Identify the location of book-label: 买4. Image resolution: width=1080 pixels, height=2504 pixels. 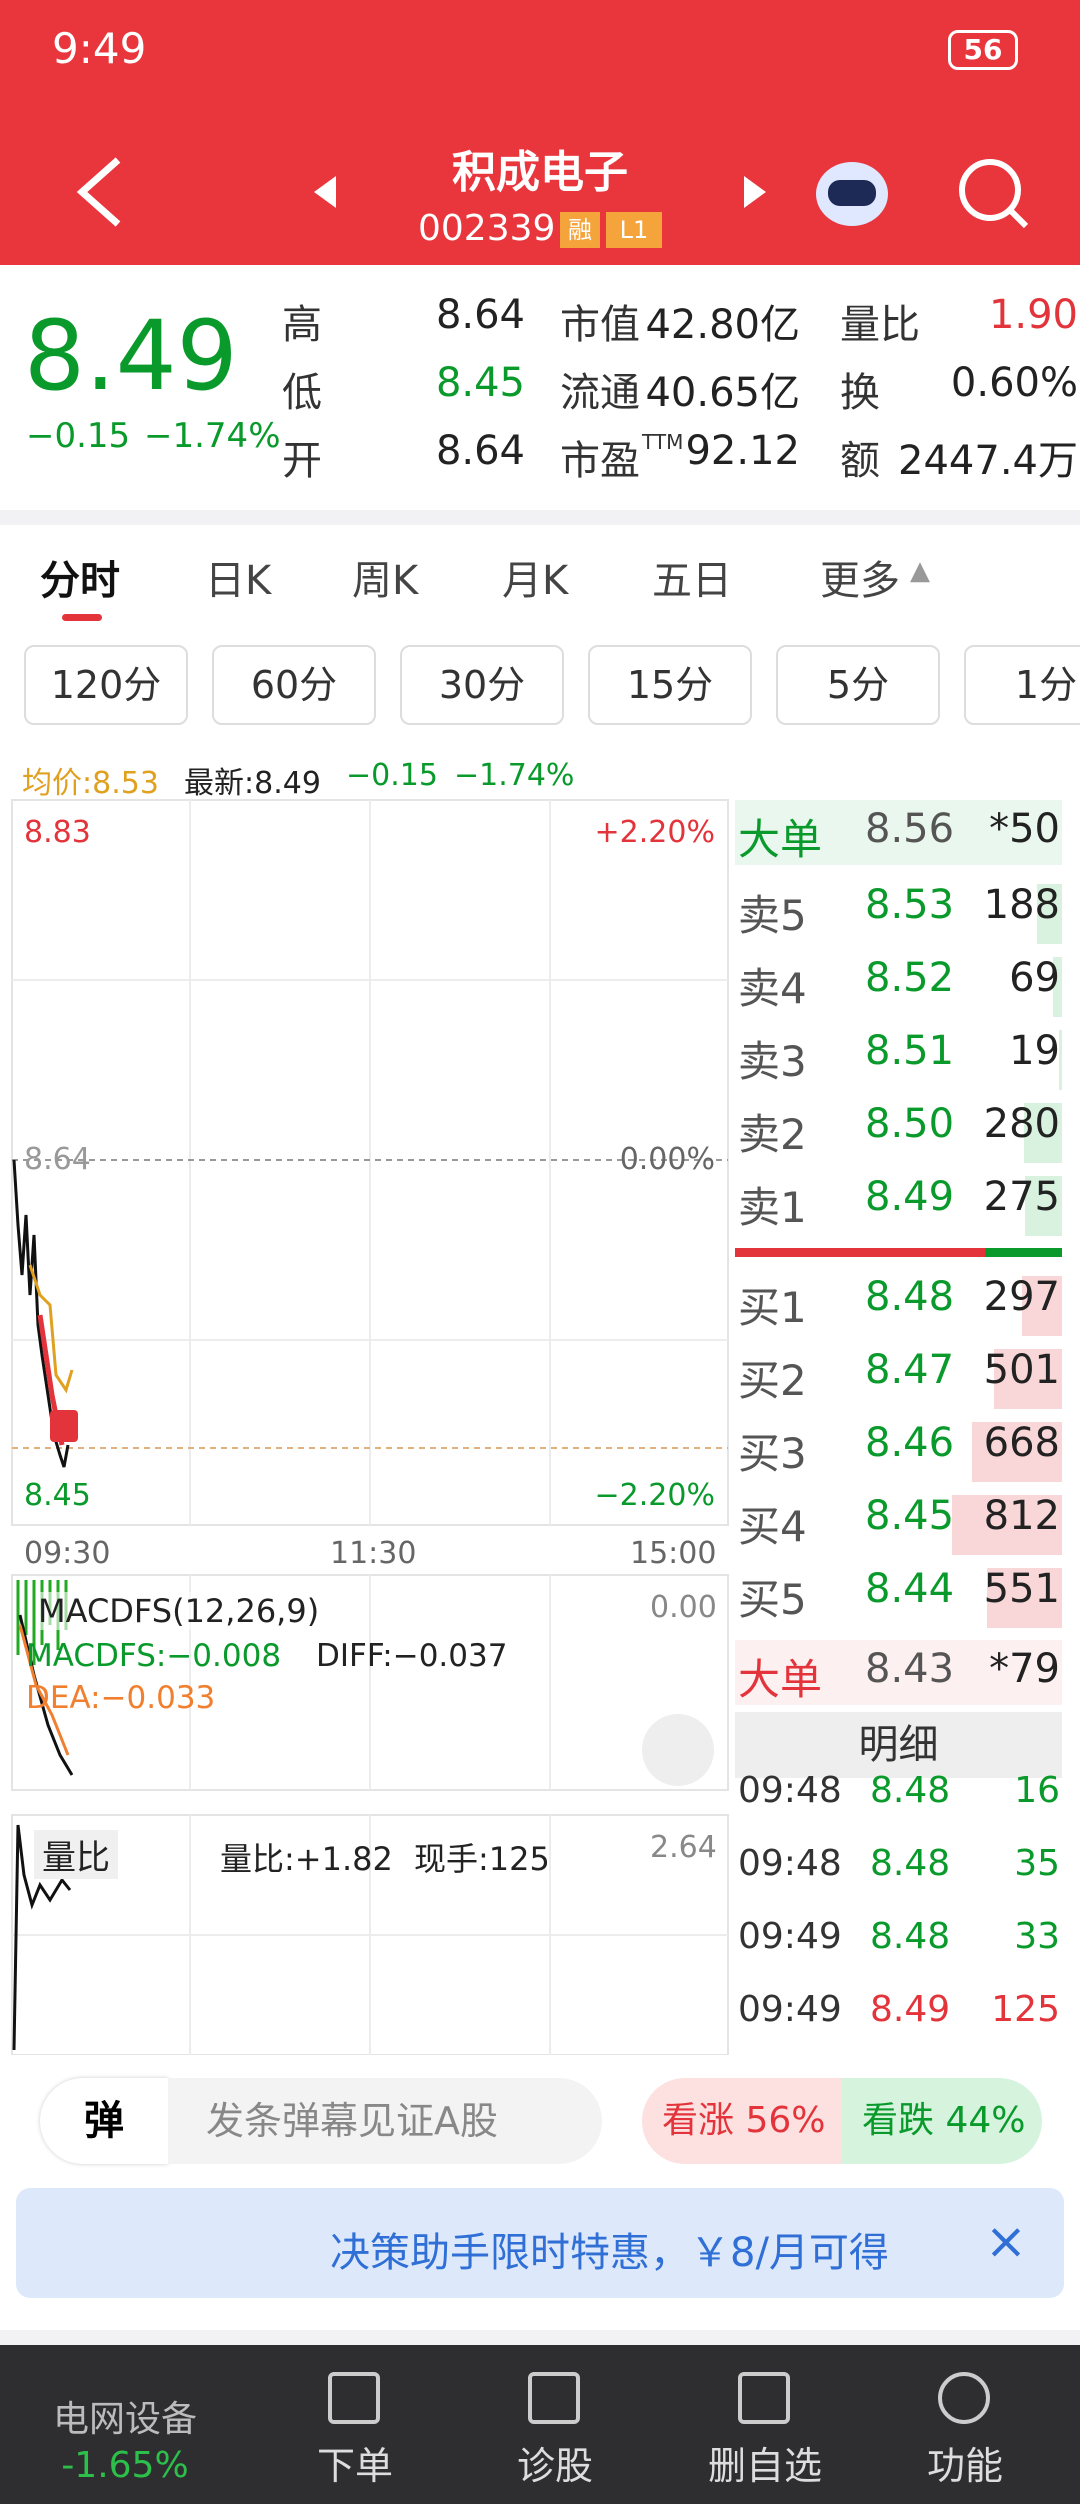
(772, 1526).